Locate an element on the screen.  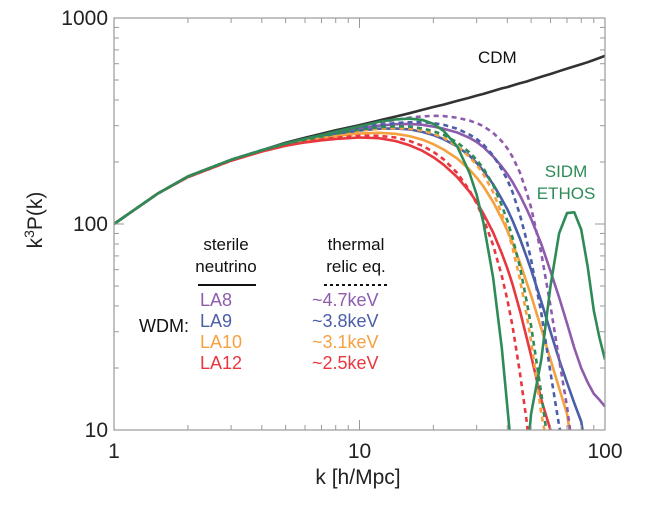
x-tick-label: 10 is located at coordinates (359, 451).